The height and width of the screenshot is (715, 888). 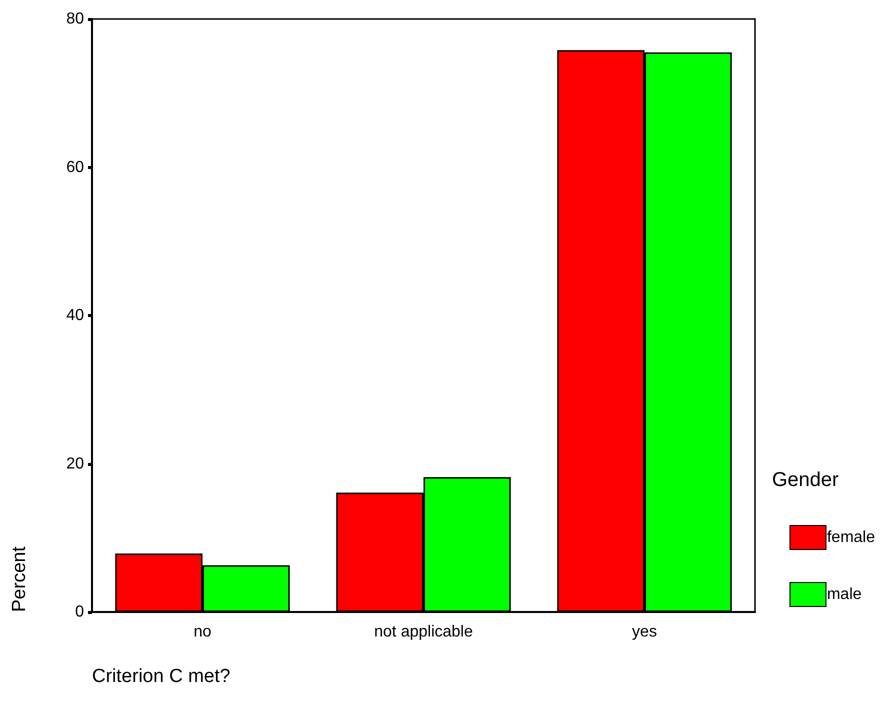 What do you see at coordinates (806, 480) in the screenshot?
I see `legend-title: Gender` at bounding box center [806, 480].